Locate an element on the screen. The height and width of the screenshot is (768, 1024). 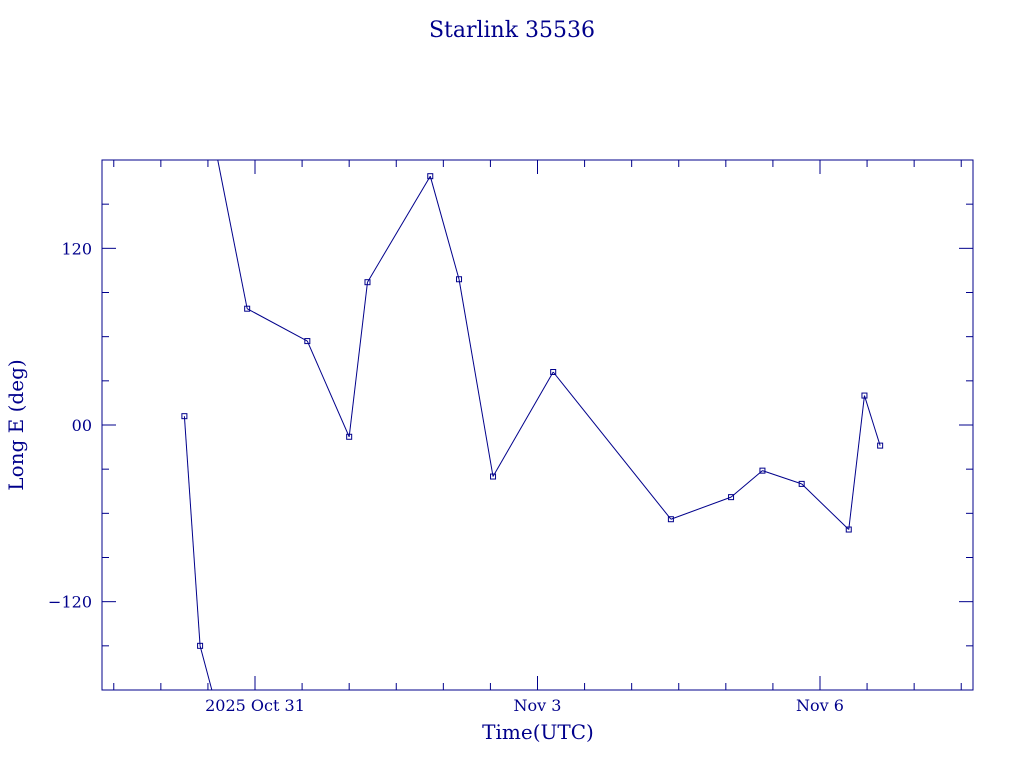
y-tick-label: 120 is located at coordinates (76, 248).